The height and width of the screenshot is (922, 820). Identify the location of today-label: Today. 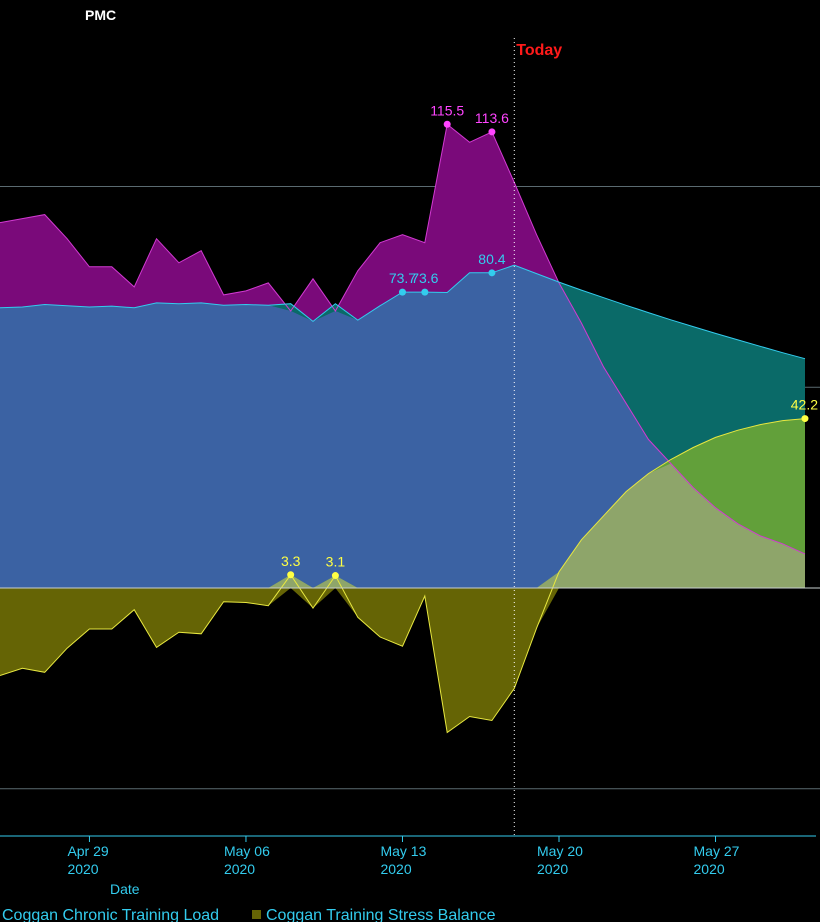
(539, 50).